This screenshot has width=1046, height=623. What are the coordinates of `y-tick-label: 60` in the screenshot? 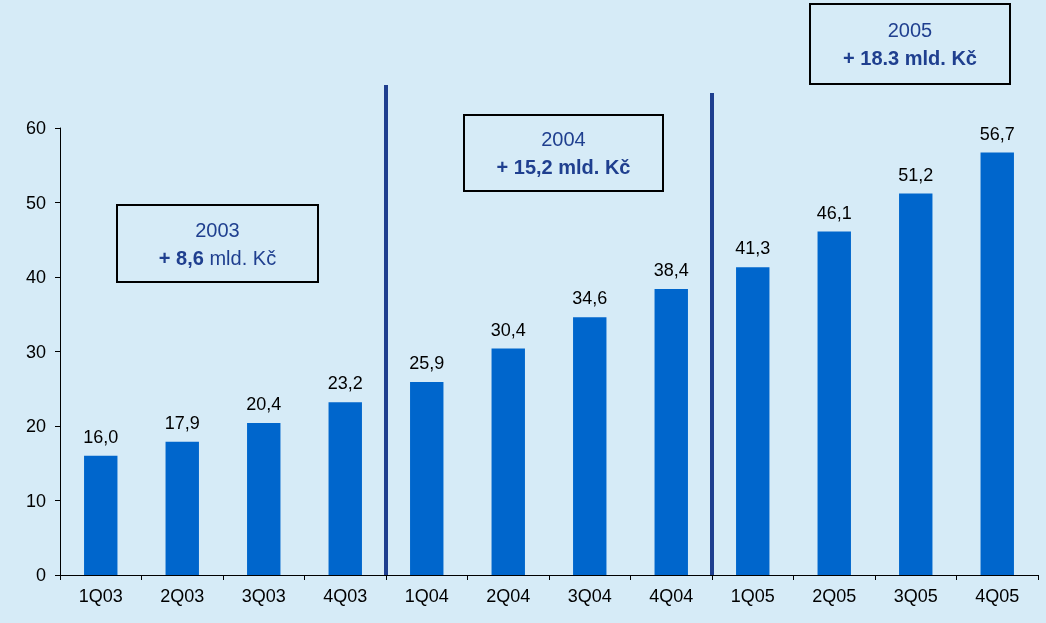 It's located at (35, 128).